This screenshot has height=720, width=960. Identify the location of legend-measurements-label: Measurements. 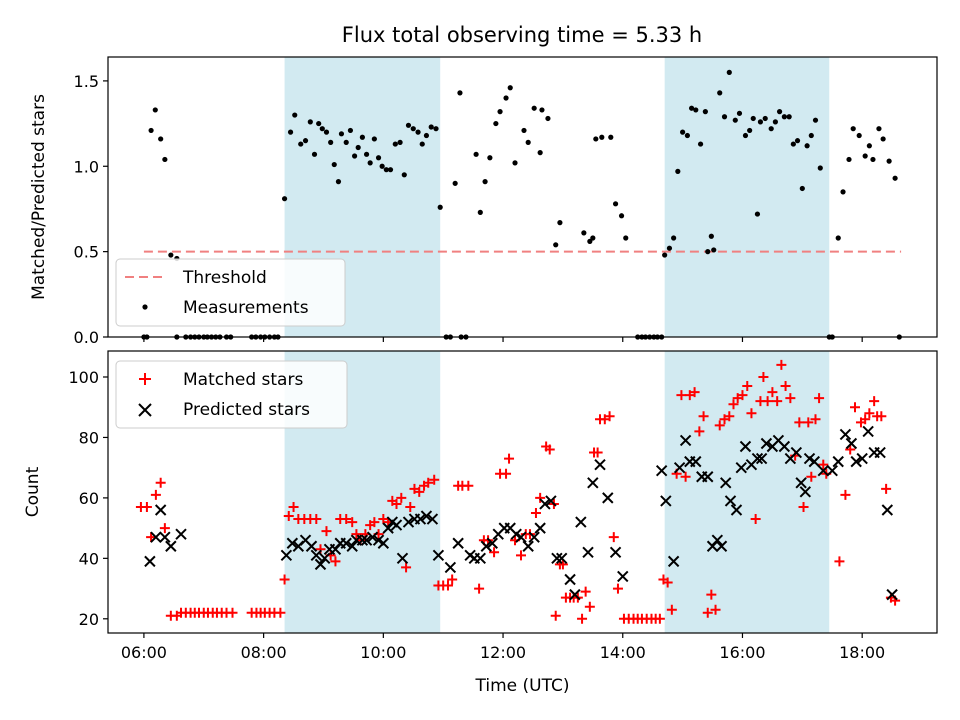
(246, 308).